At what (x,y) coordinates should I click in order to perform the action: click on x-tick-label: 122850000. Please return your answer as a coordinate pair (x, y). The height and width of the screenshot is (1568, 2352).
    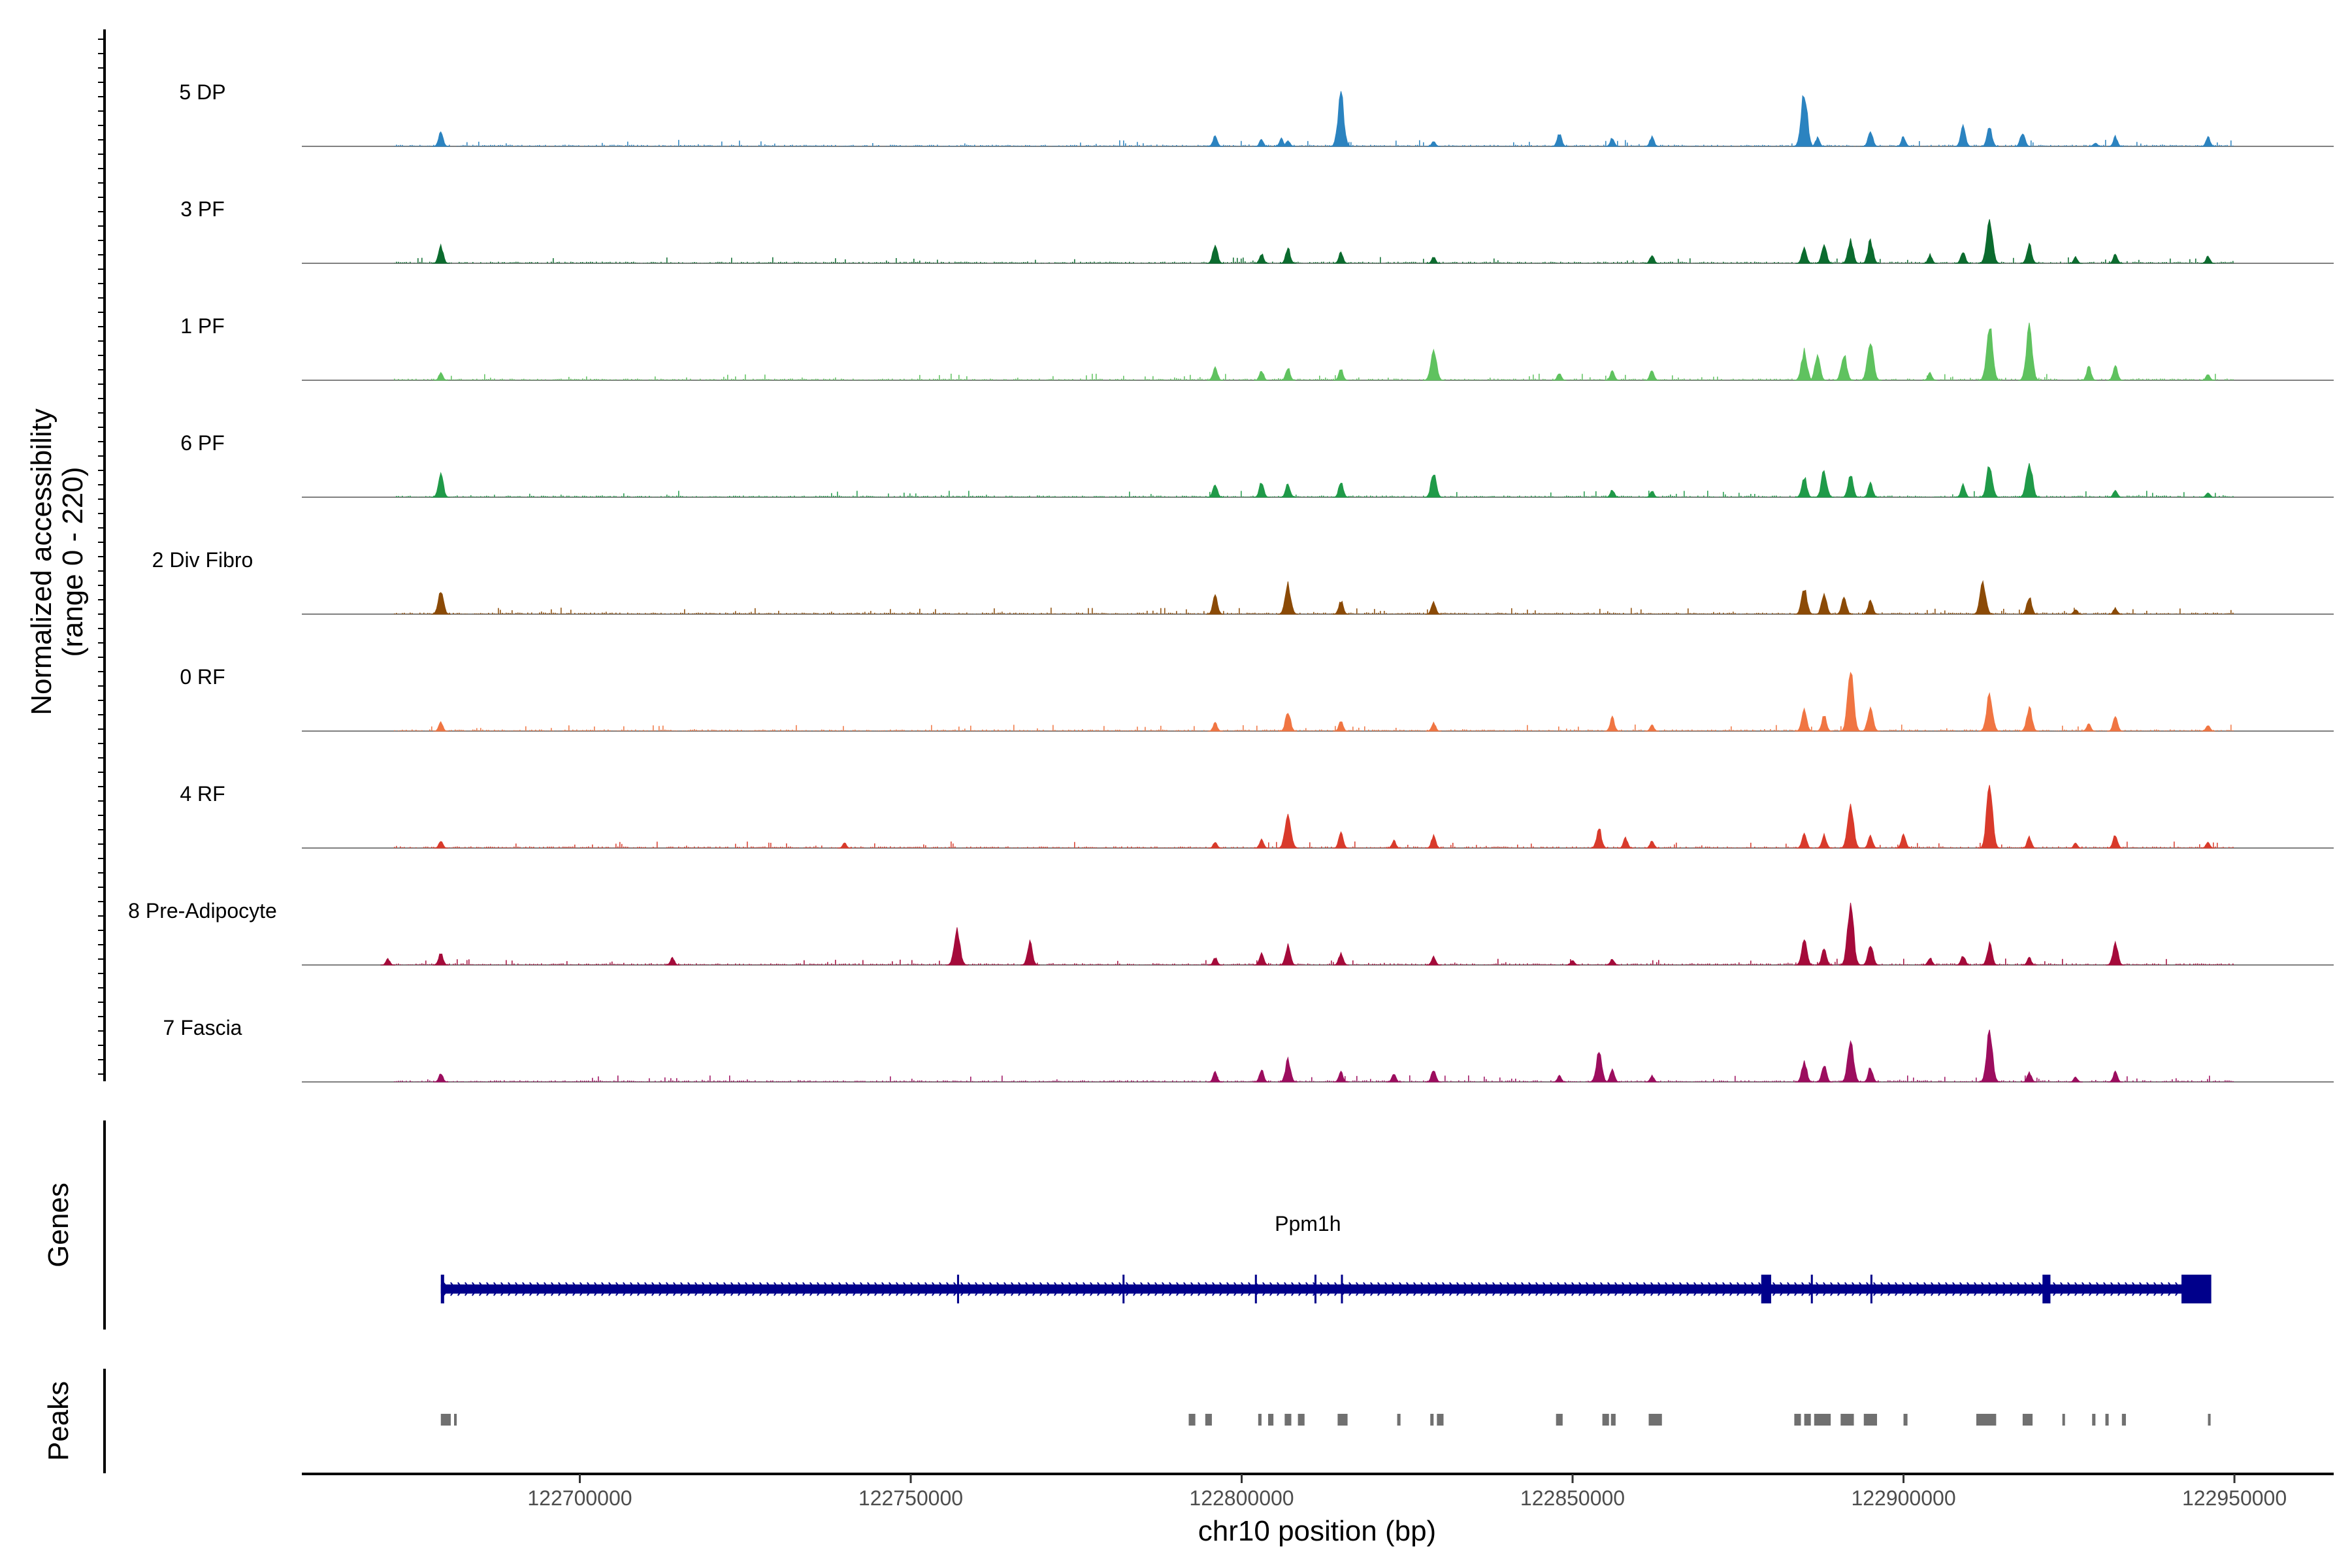
    Looking at the image, I should click on (1572, 1498).